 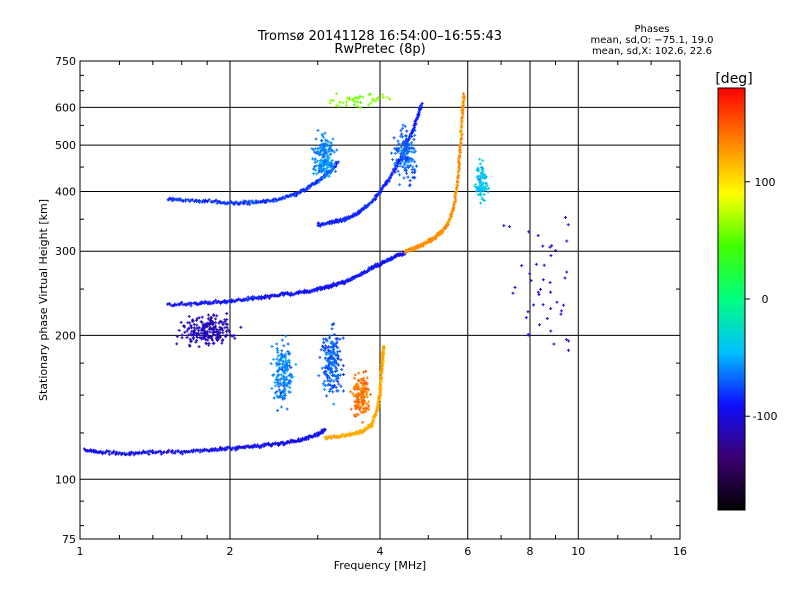 What do you see at coordinates (530, 551) in the screenshot?
I see `x-tick-label: 8` at bounding box center [530, 551].